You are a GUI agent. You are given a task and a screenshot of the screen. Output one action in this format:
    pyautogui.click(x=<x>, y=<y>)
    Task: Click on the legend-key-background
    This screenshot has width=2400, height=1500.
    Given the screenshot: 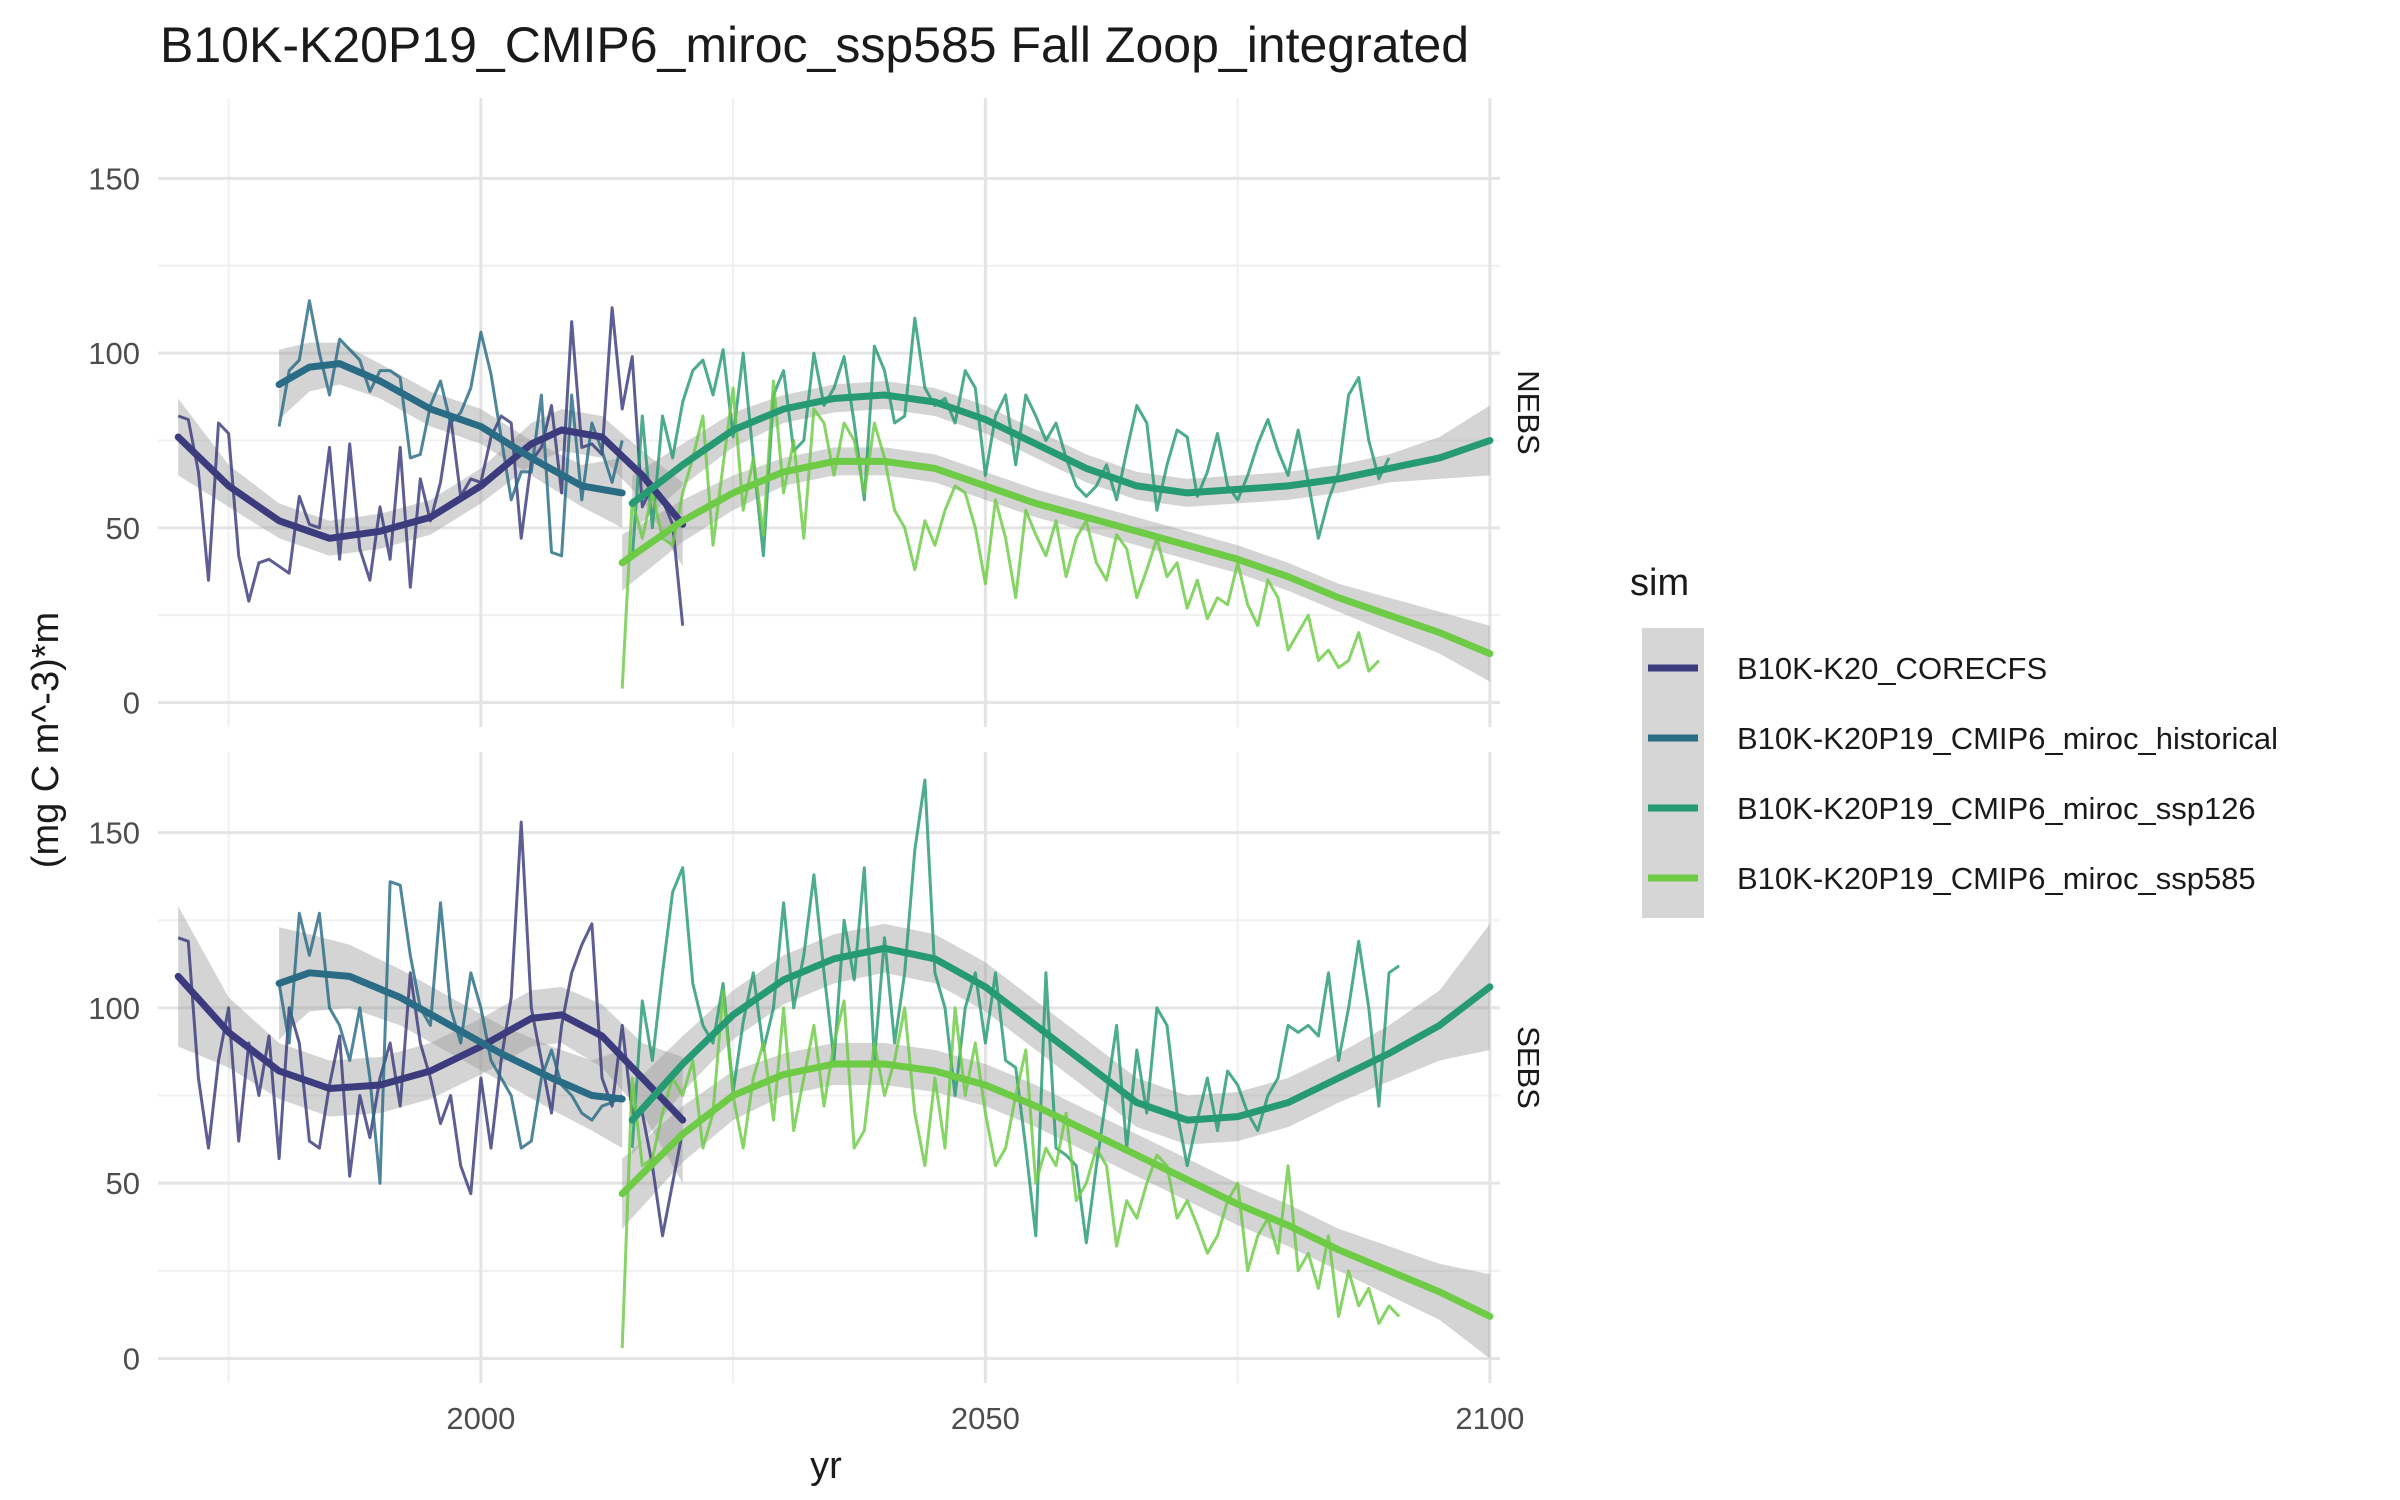 What is the action you would take?
    pyautogui.click(x=1673, y=773)
    